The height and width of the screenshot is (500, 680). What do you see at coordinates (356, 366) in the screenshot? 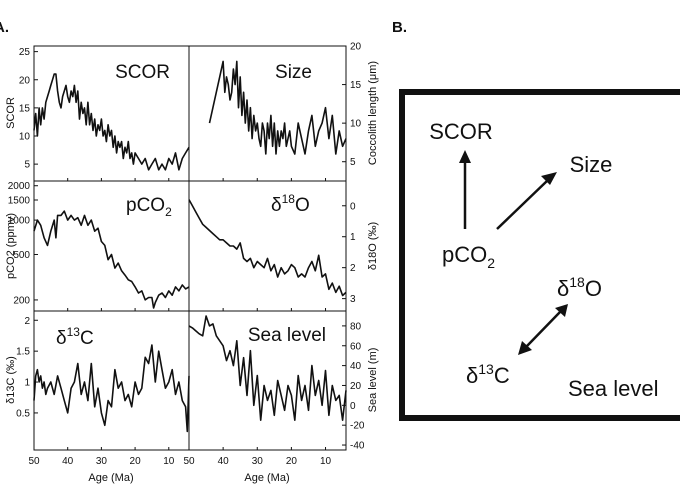
I see `ytick-label-sealevel: 40` at bounding box center [356, 366].